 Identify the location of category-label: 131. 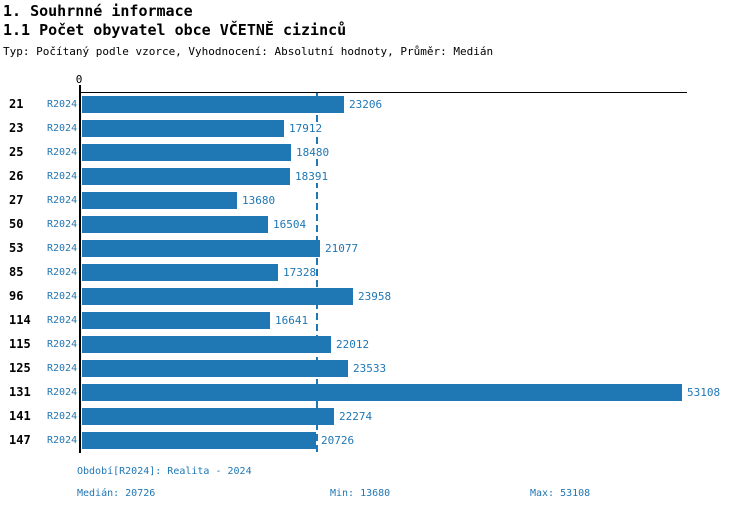
(20, 392).